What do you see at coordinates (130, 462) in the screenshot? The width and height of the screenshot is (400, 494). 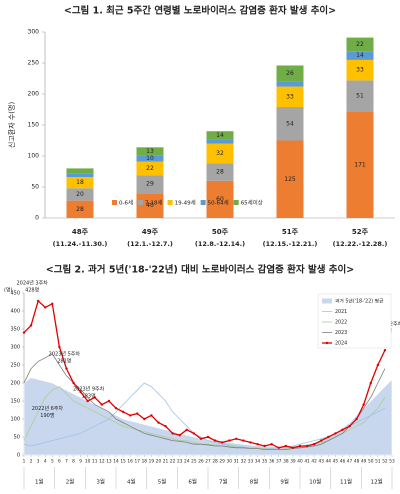 I see `x-tick-label: 16` at bounding box center [130, 462].